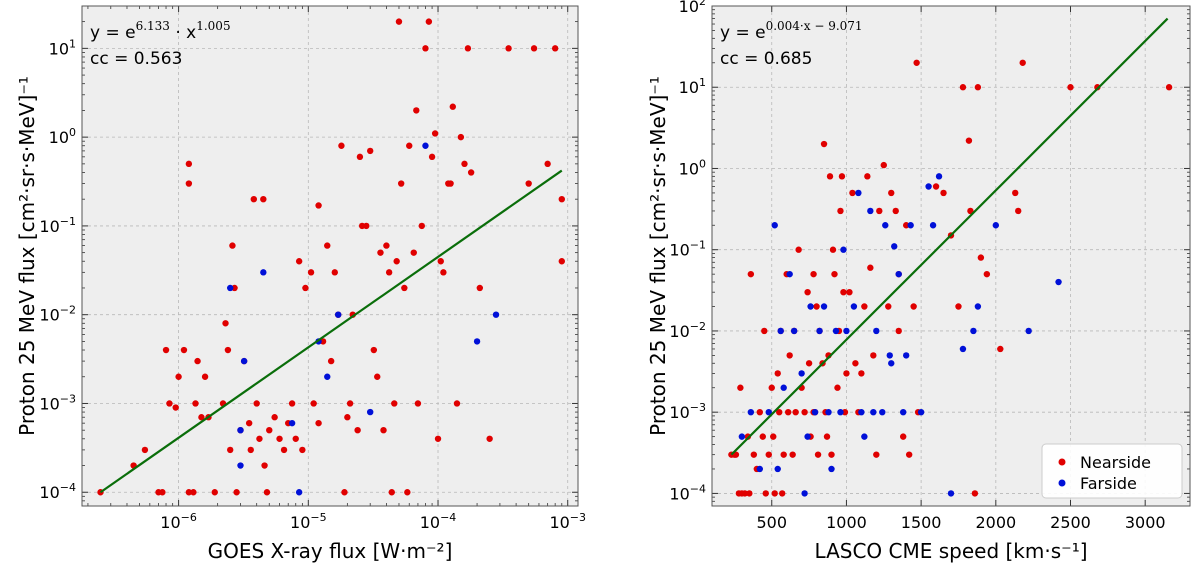 Image resolution: width=1200 pixels, height=571 pixels. What do you see at coordinates (62, 47) in the screenshot?
I see `y-tick-label: 10¹` at bounding box center [62, 47].